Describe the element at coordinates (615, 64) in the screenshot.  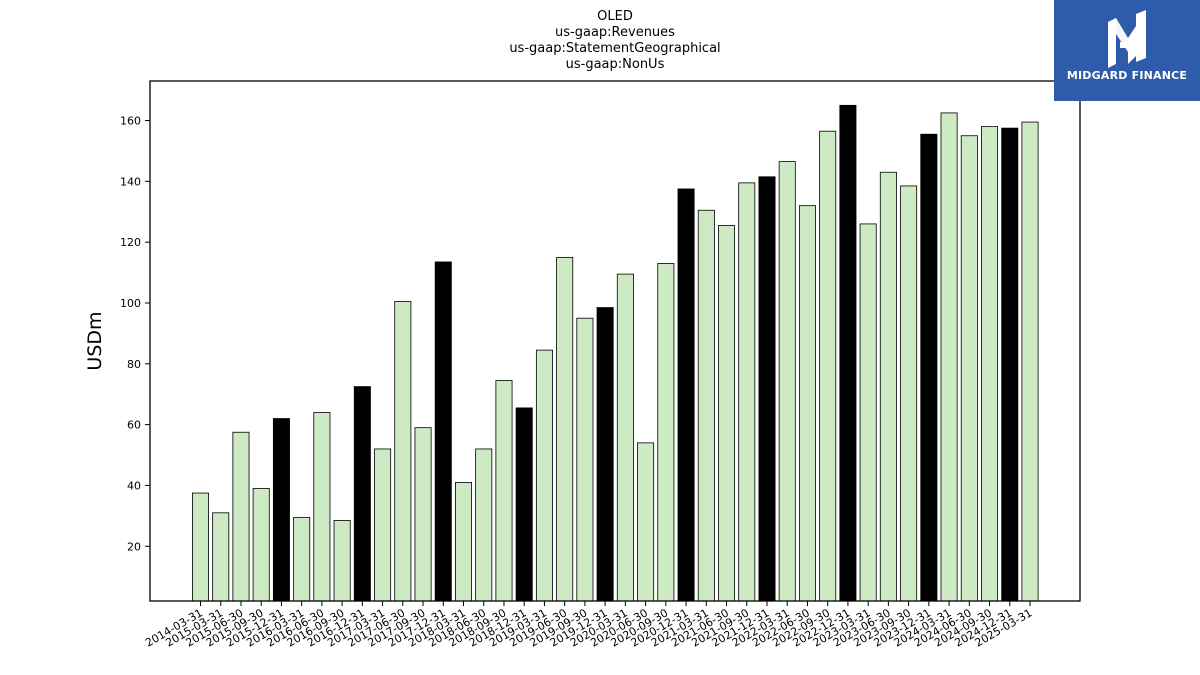
I see `chart-title-line-4: us-gaap:NonUs` at that location.